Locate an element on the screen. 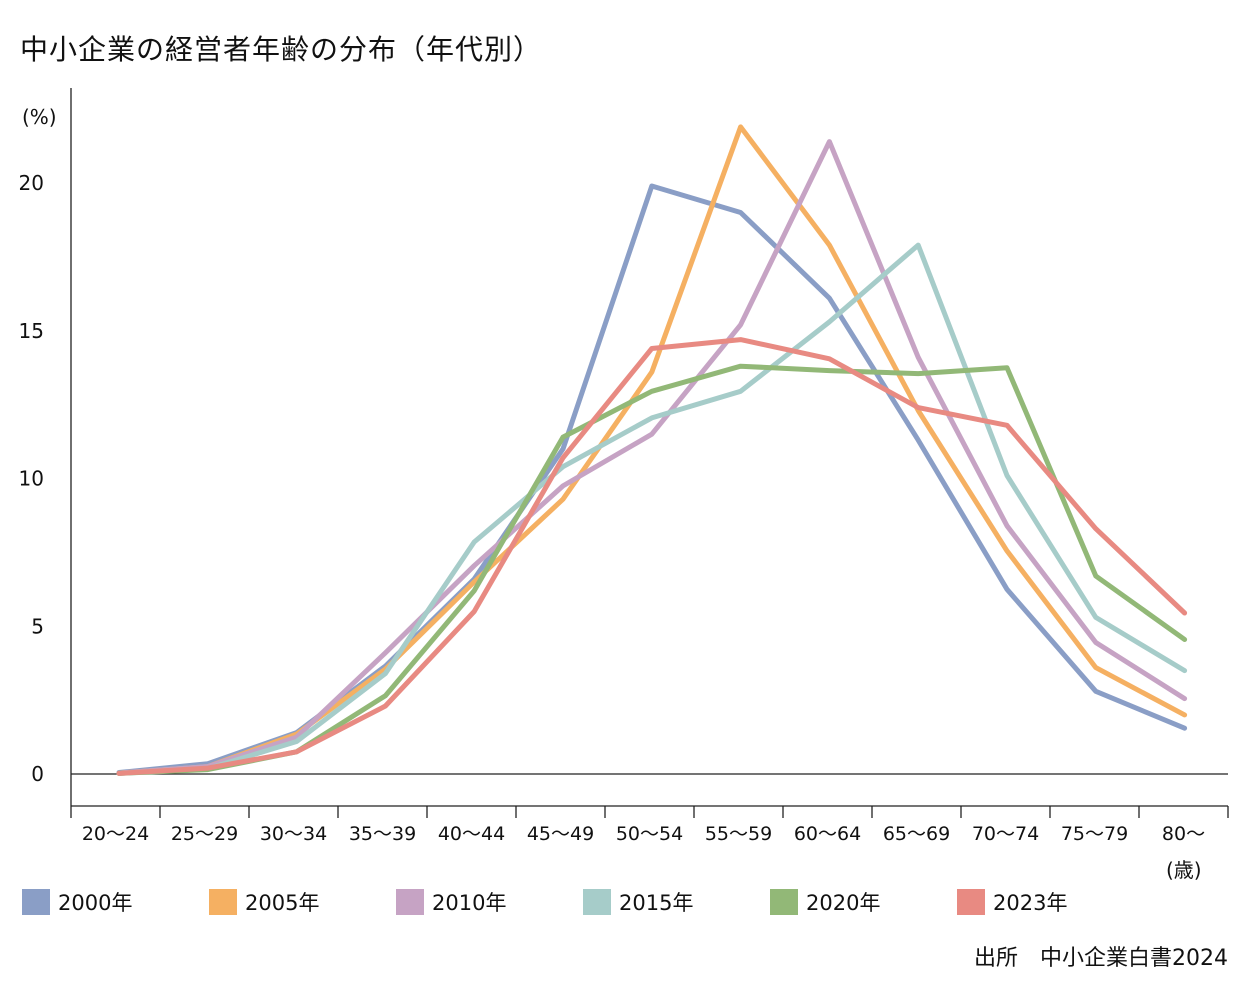  legend-label: 2010年 is located at coordinates (469, 903).